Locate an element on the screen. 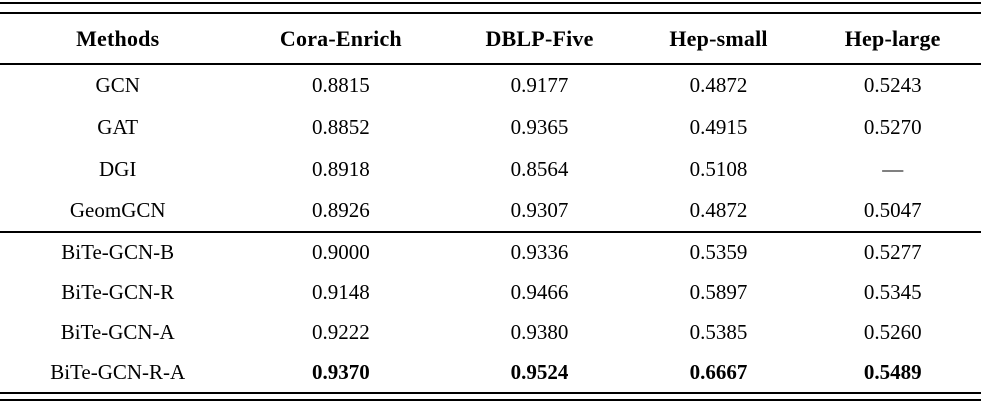  col-header-hep-large: Hep-large is located at coordinates (892, 38).